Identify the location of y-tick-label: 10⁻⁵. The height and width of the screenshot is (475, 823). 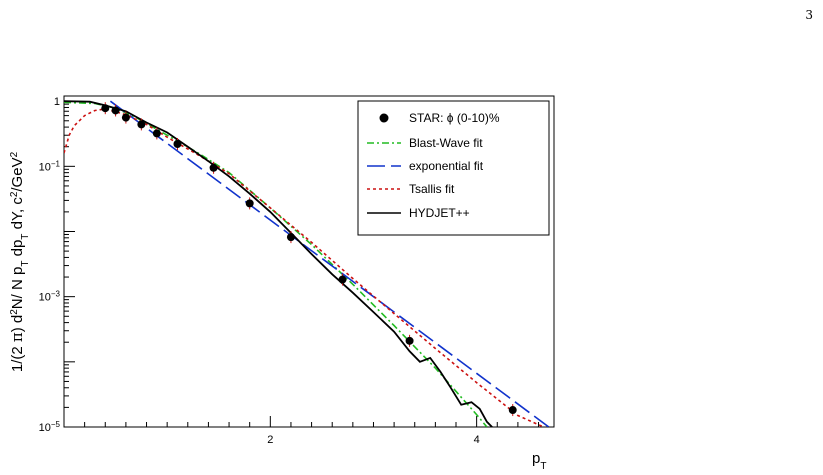
(50, 427).